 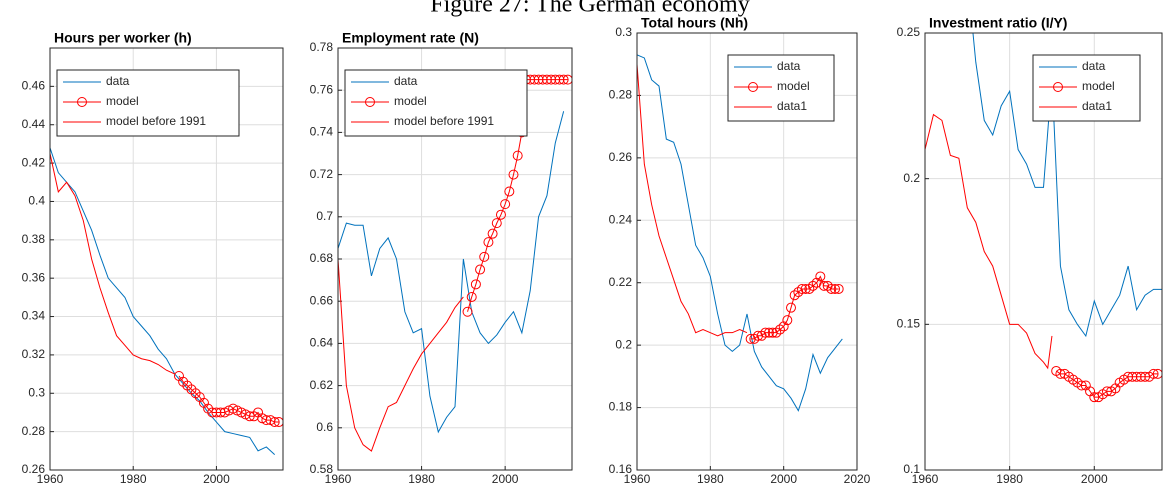 I want to click on y-tick-label: 0.25, so click(x=909, y=32).